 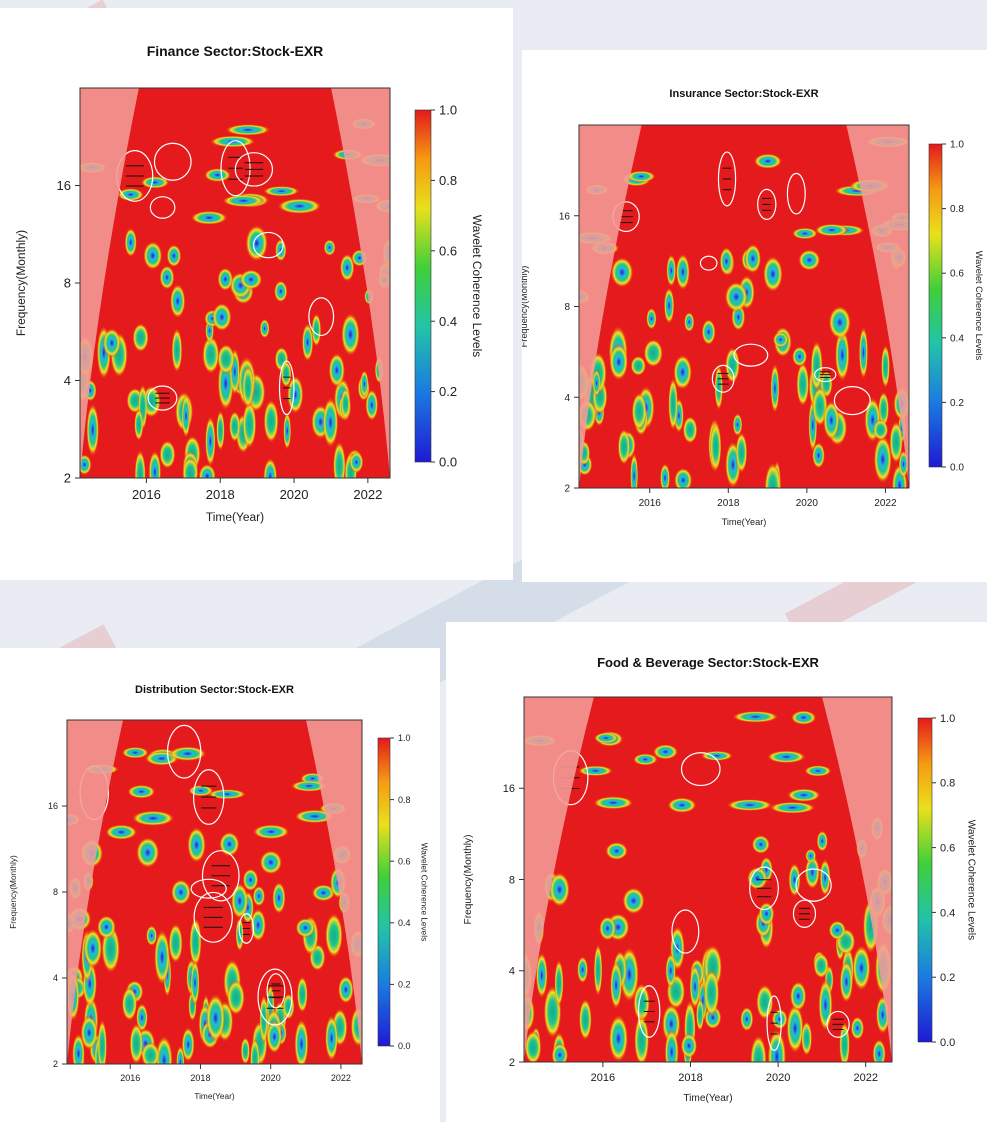 I want to click on x-tick-label: 2018, so click(x=728, y=503).